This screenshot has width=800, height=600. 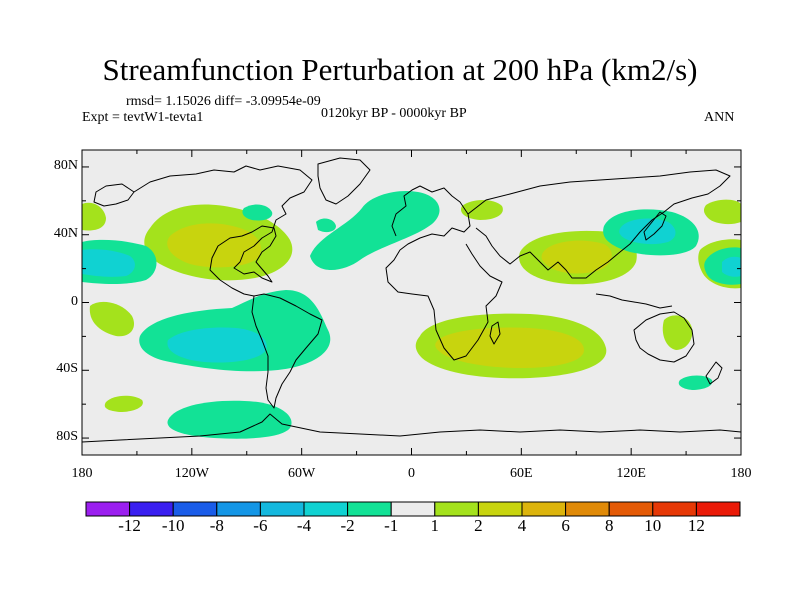 I want to click on lat-label: 0, so click(x=74, y=301).